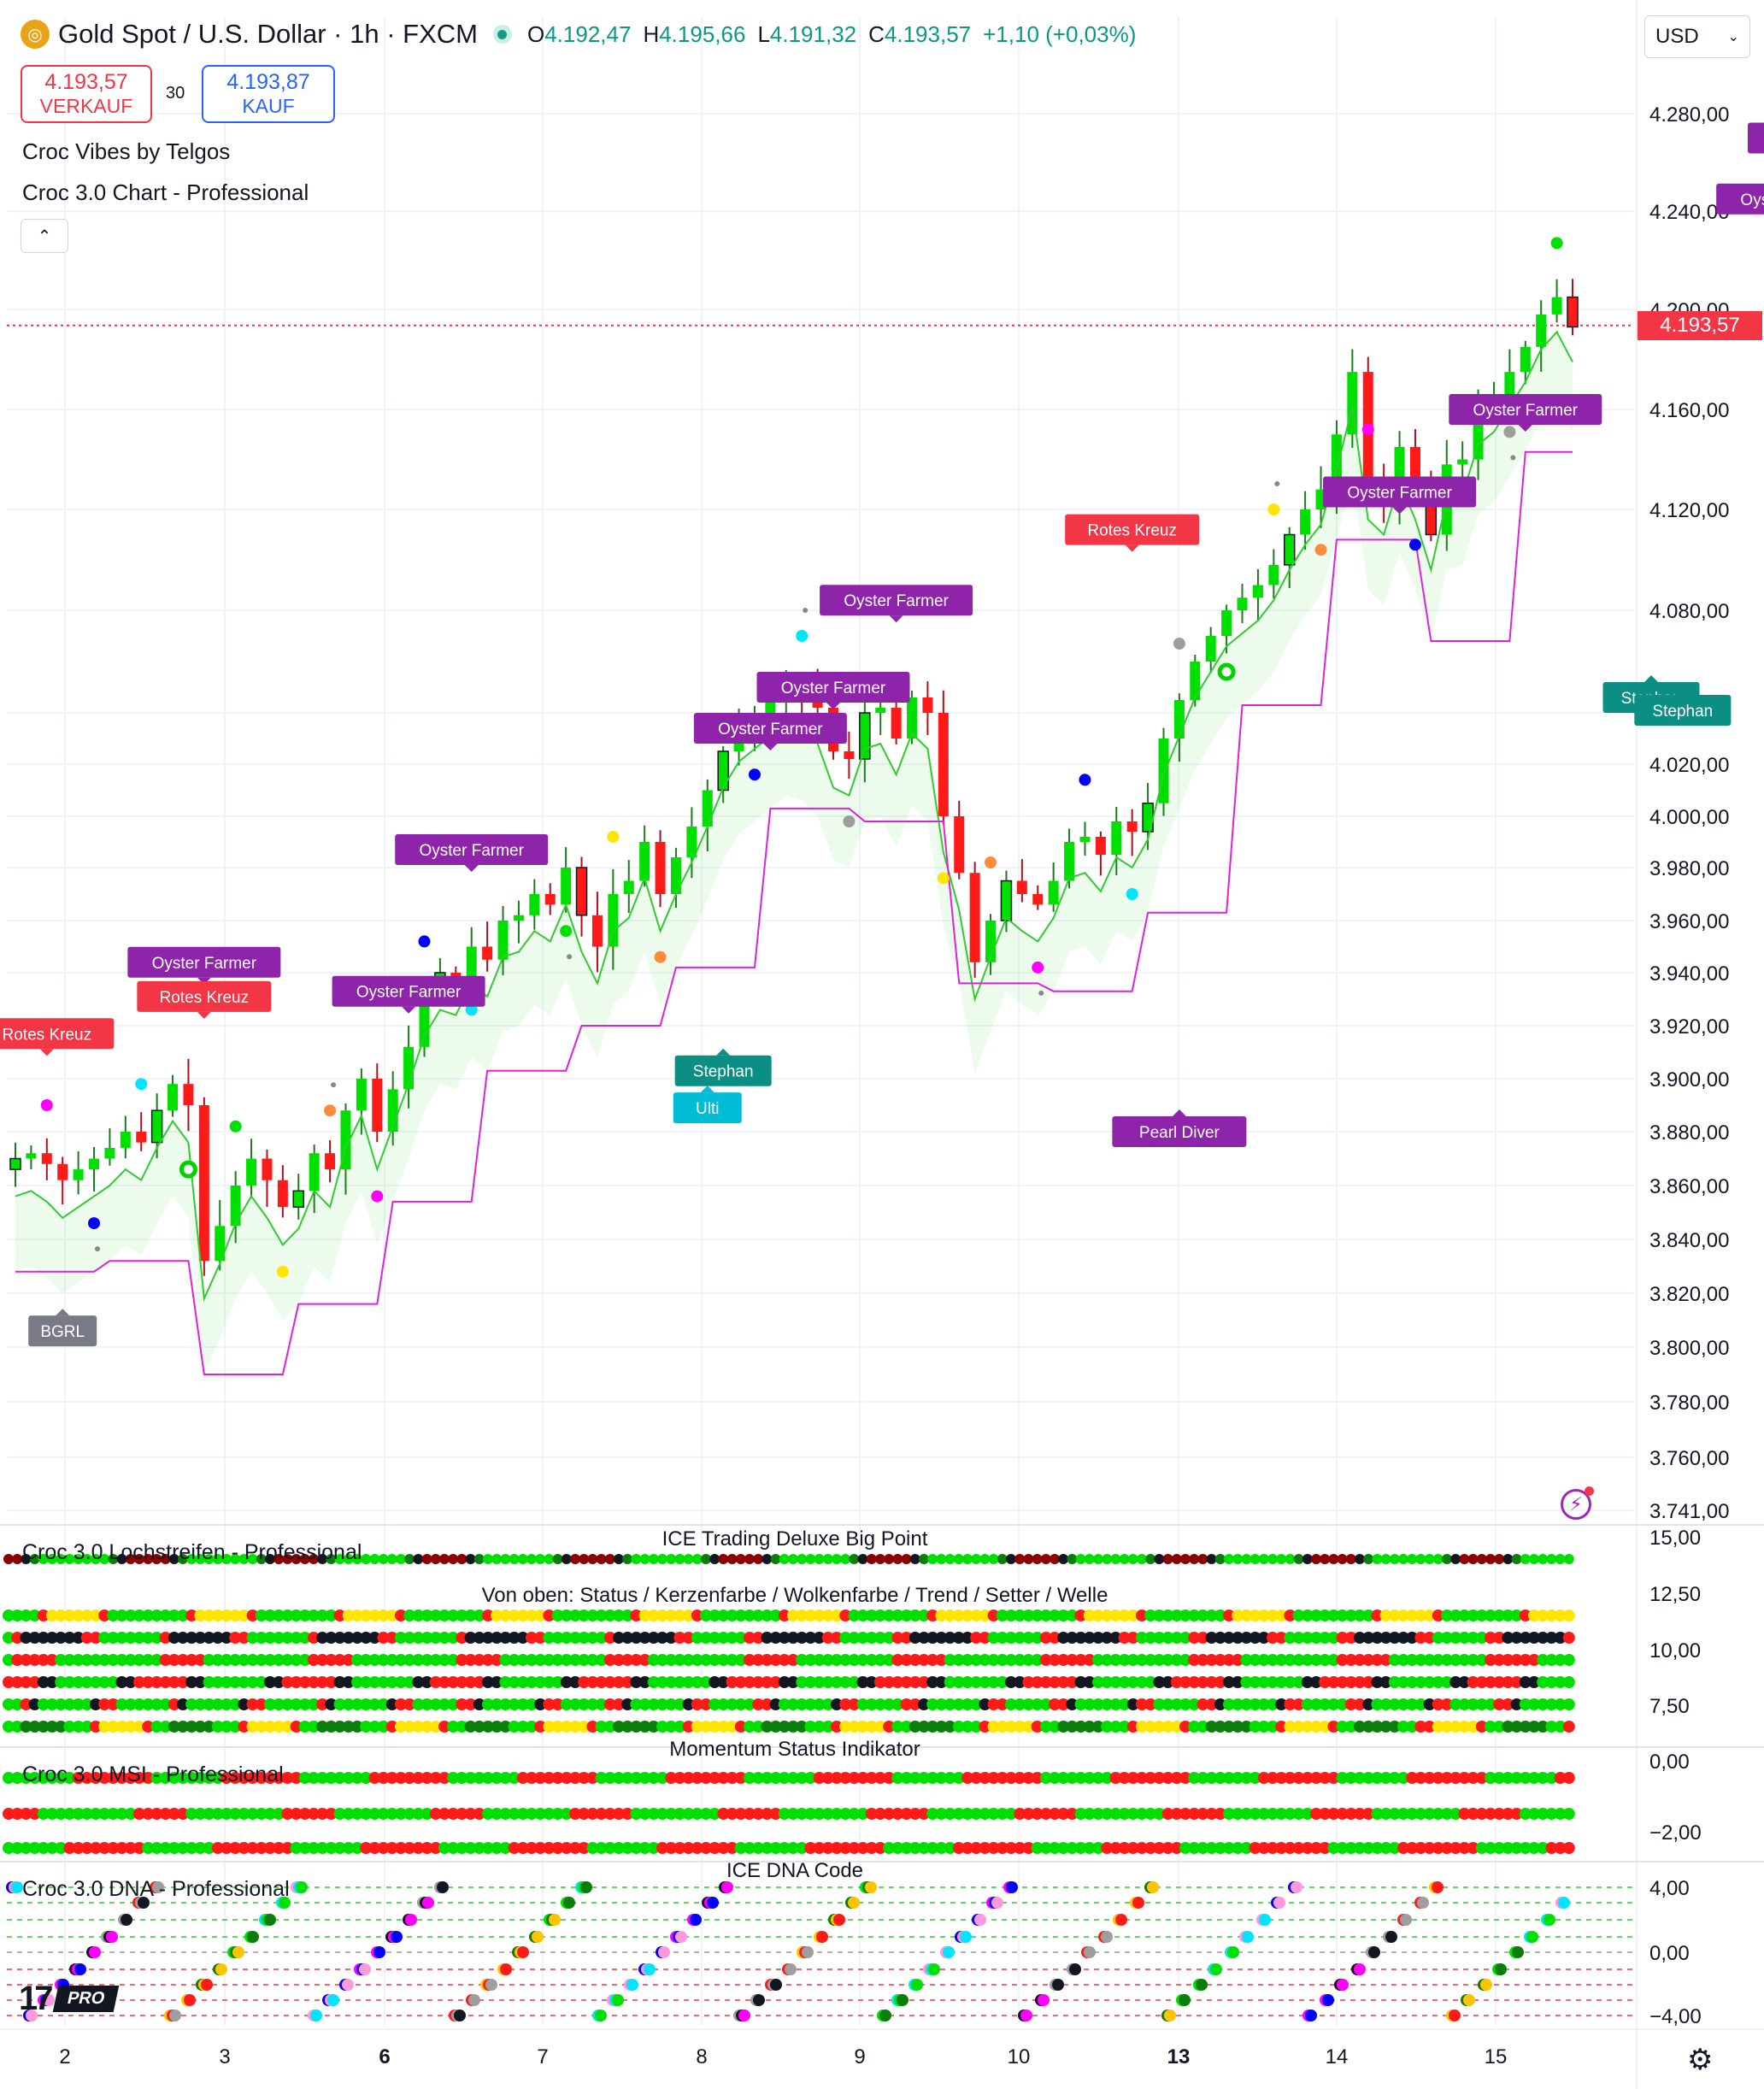 The height and width of the screenshot is (2089, 1764). What do you see at coordinates (126, 151) in the screenshot?
I see `indicator-vibes-label: Croc Vibes by Telgos` at bounding box center [126, 151].